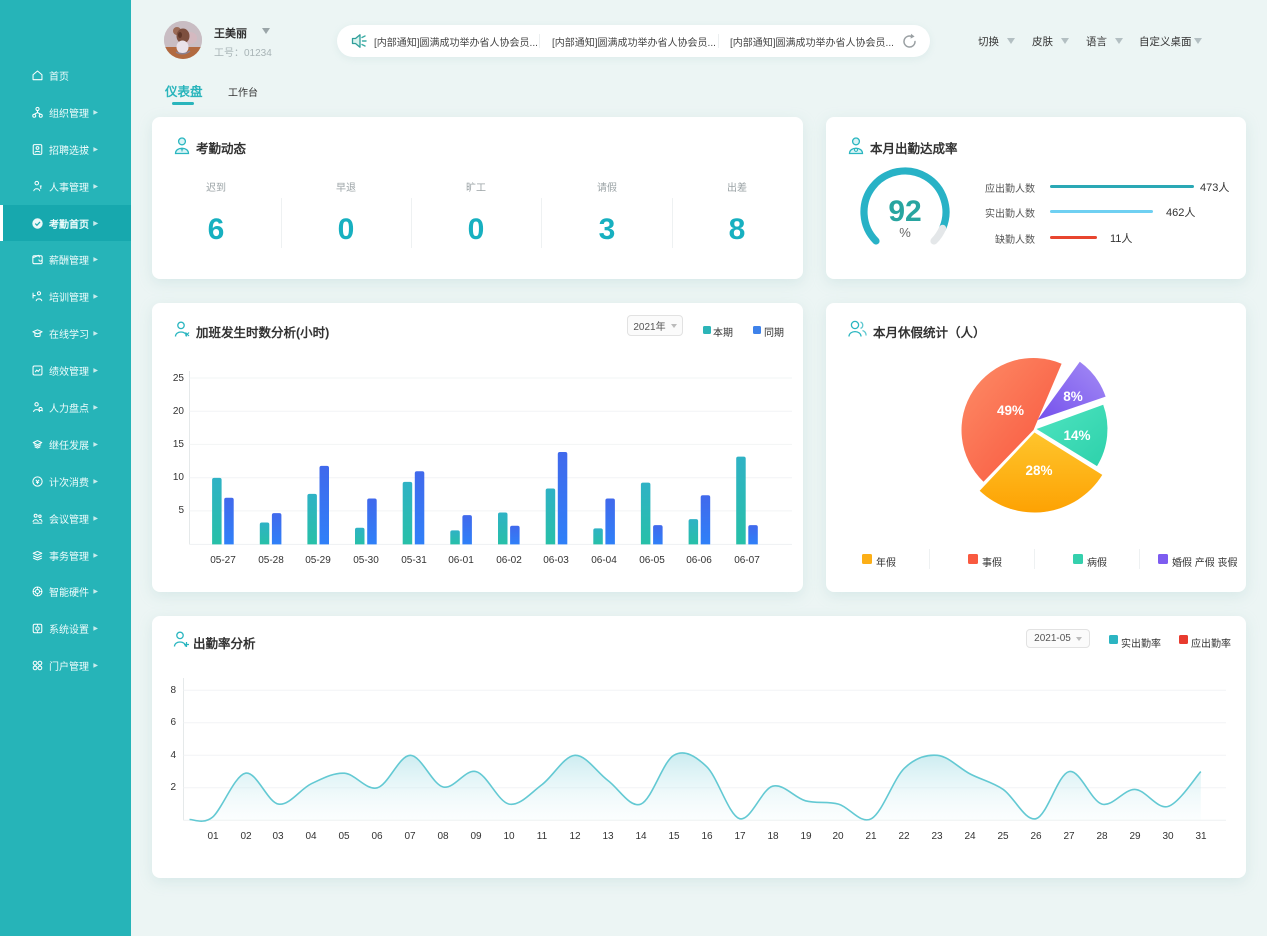 The height and width of the screenshot is (936, 1267). I want to click on svg-text: 14%, so click(1076, 435).